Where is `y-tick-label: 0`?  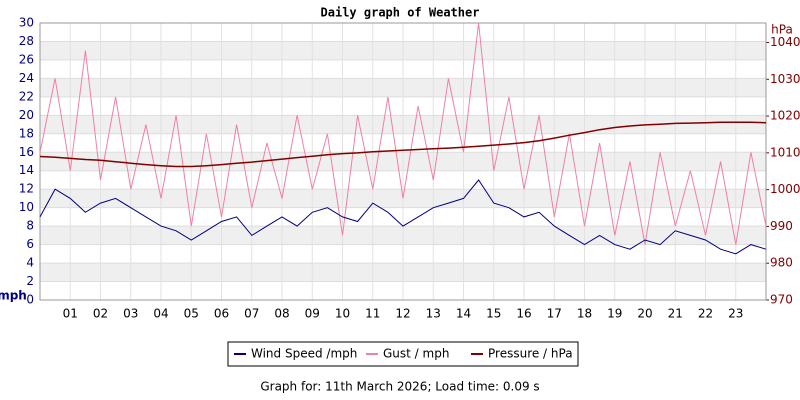
y-tick-label: 0 is located at coordinates (30, 300).